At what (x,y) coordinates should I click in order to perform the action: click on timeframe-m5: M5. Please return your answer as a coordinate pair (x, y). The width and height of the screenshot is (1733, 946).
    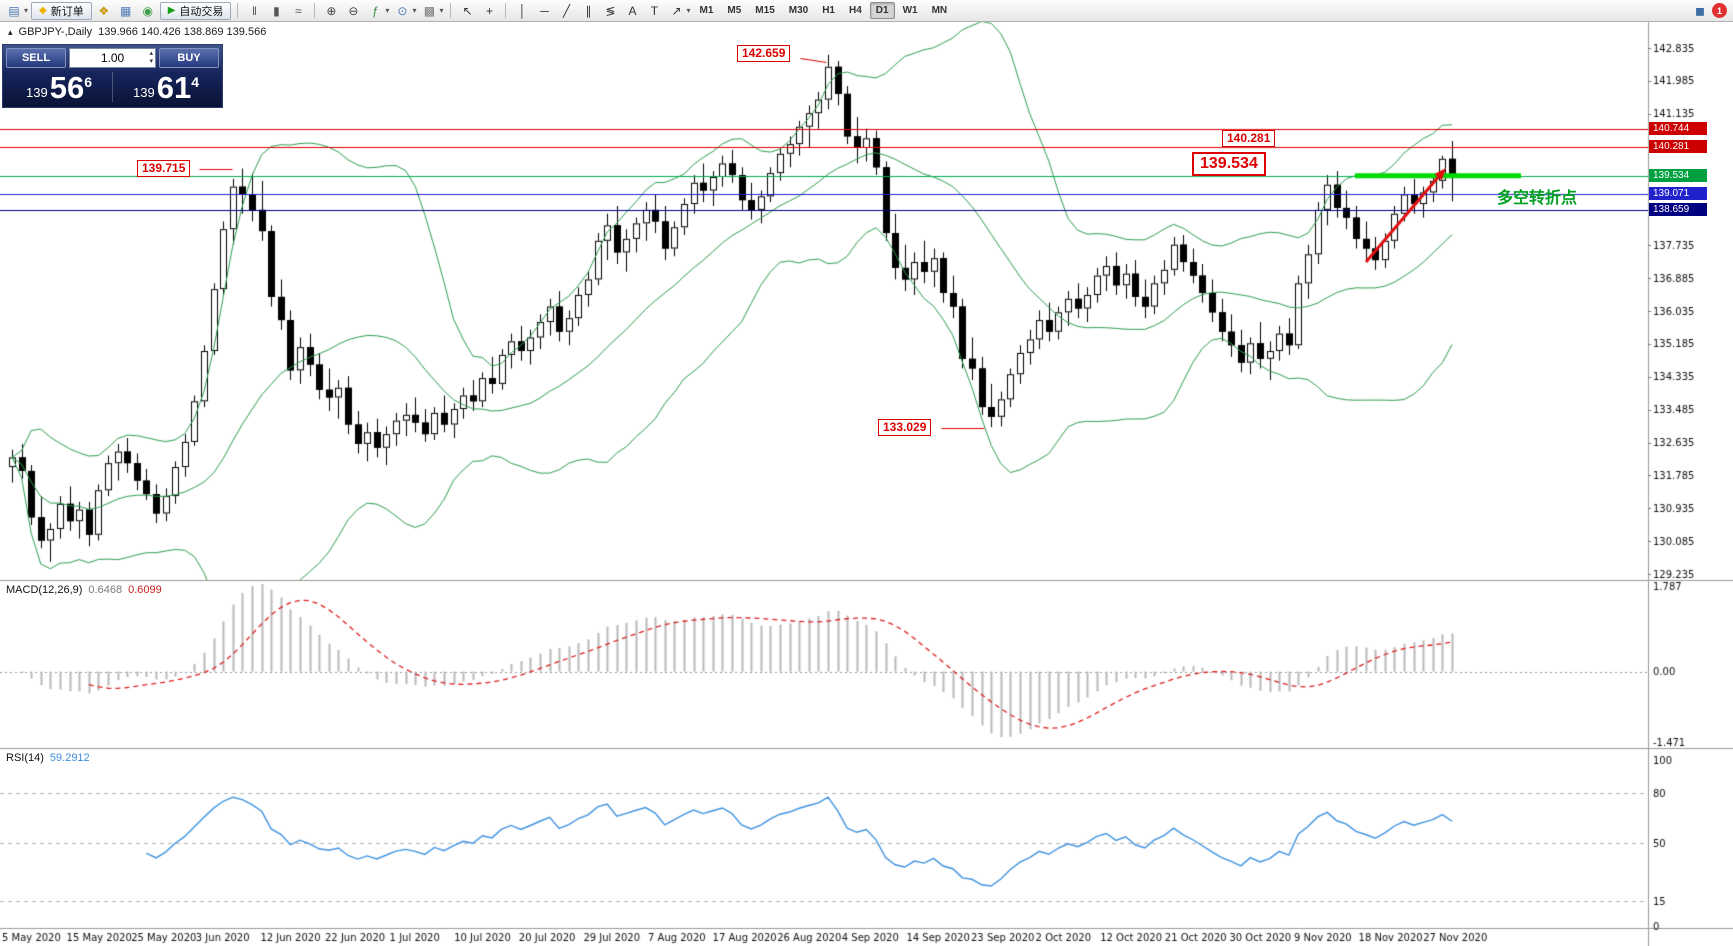
    Looking at the image, I should click on (734, 10).